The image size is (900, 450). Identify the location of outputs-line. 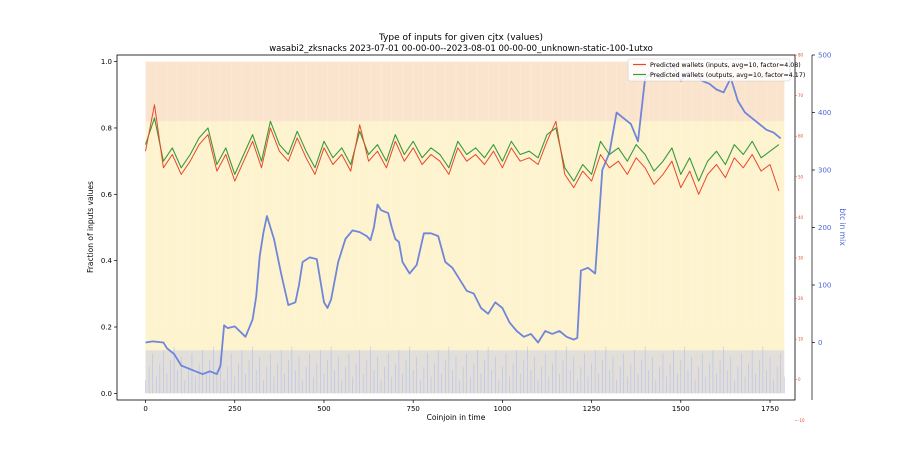
(462, 149).